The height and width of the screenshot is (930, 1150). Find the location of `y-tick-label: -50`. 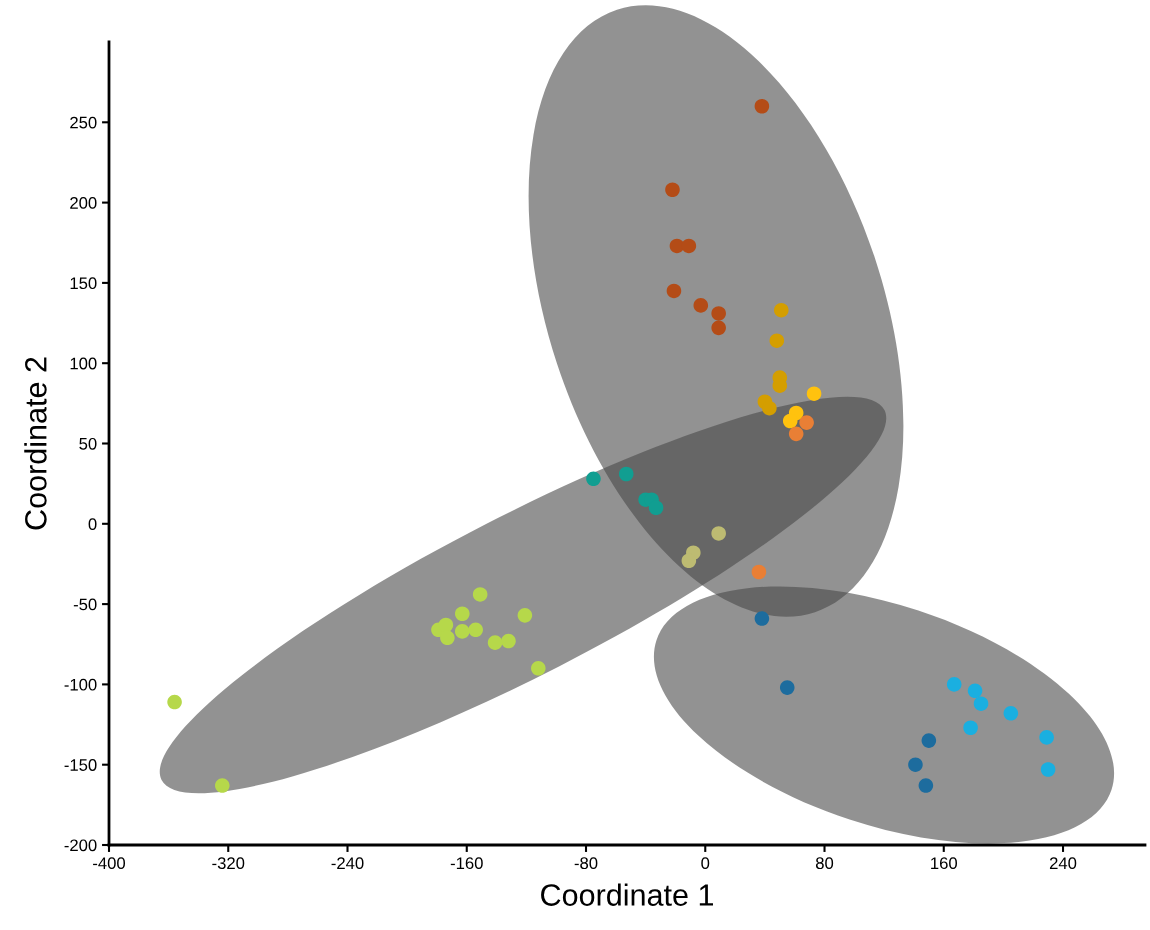

y-tick-label: -50 is located at coordinates (85, 604).